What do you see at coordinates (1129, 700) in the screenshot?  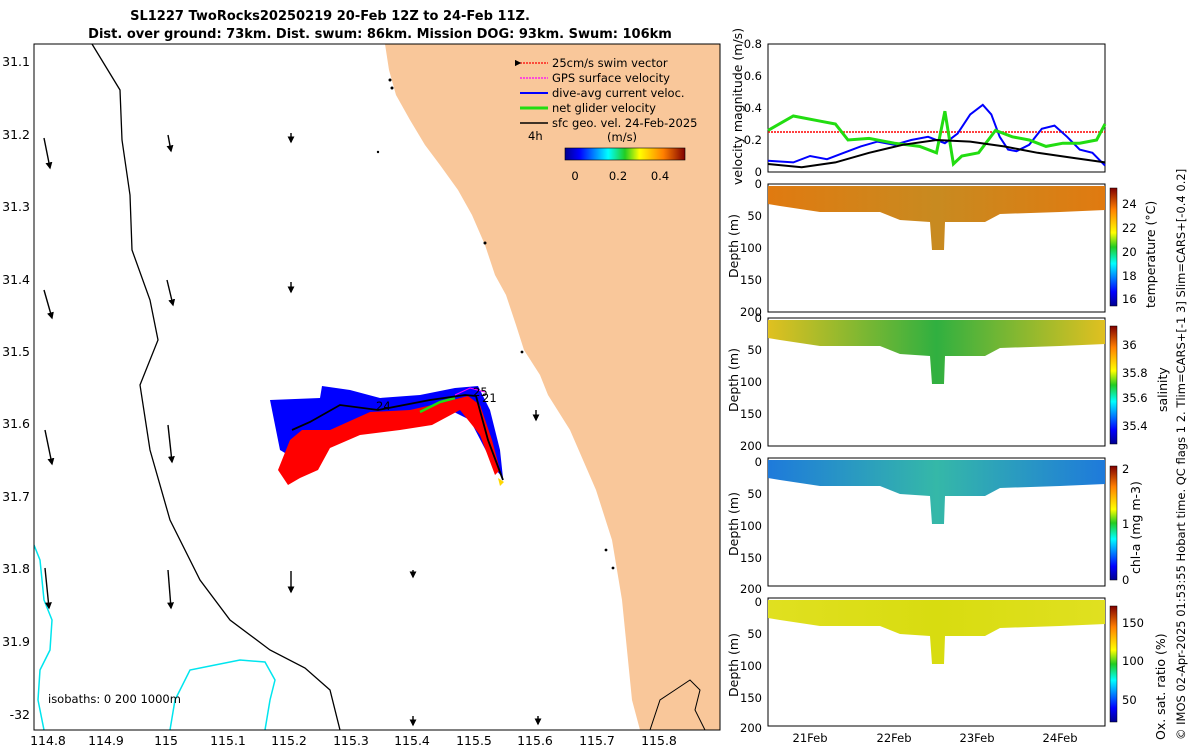 I see `ox-cbar-tick: 50` at bounding box center [1129, 700].